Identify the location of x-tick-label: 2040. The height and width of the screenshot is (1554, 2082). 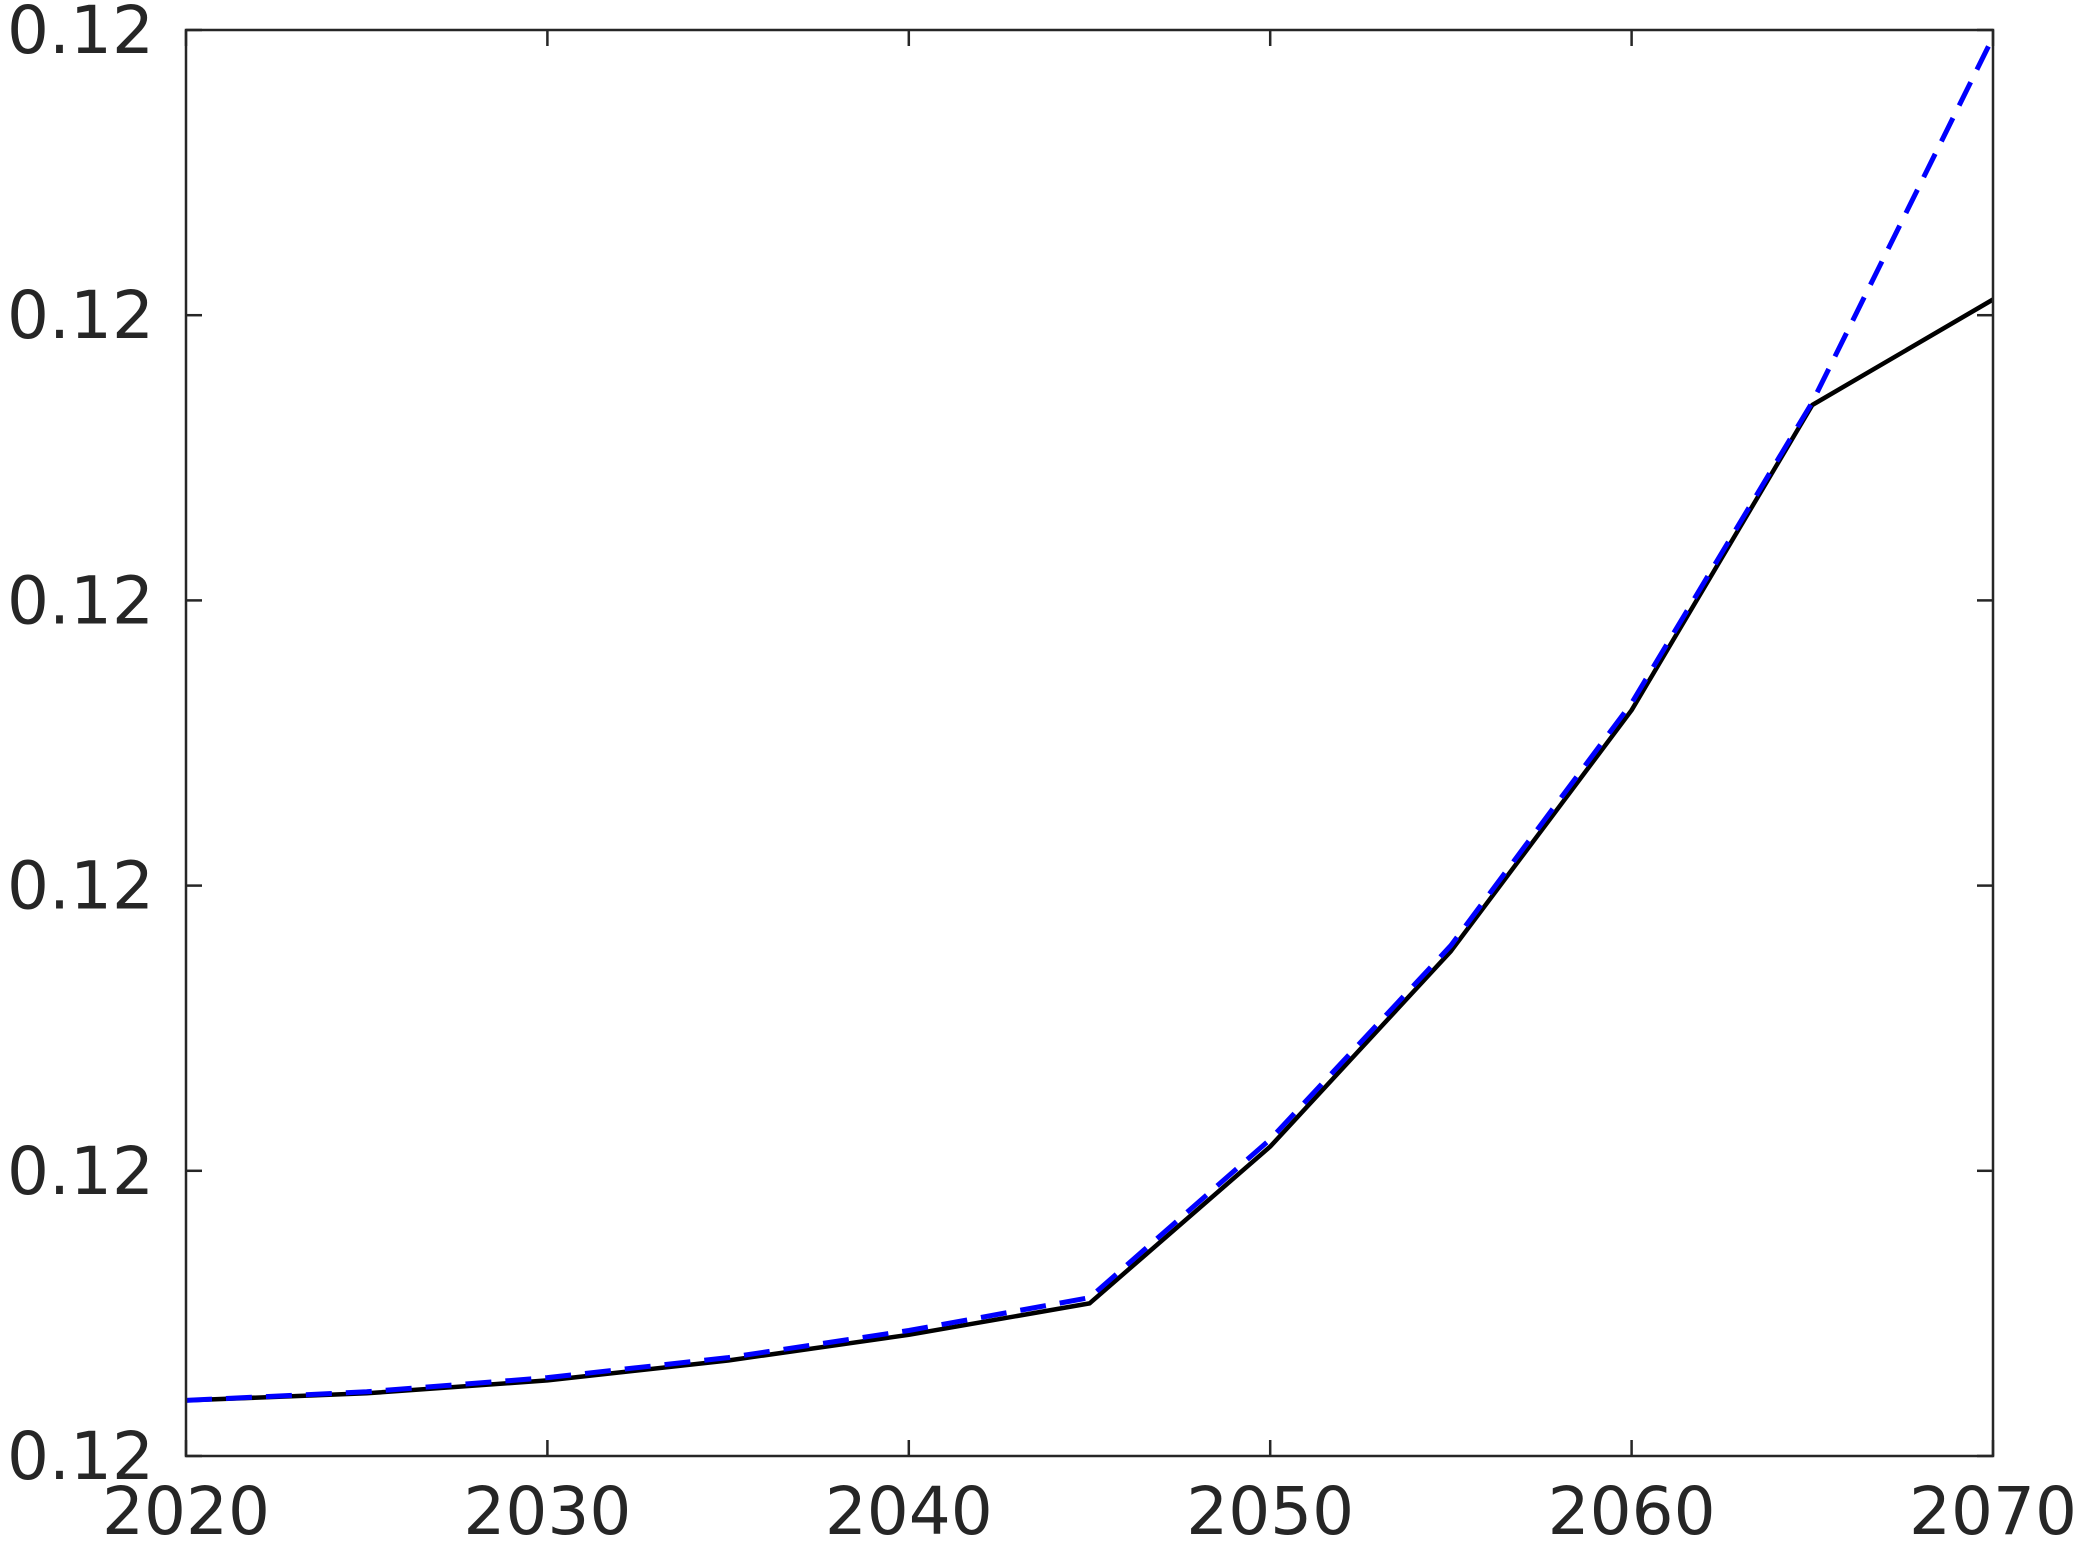
(909, 1511).